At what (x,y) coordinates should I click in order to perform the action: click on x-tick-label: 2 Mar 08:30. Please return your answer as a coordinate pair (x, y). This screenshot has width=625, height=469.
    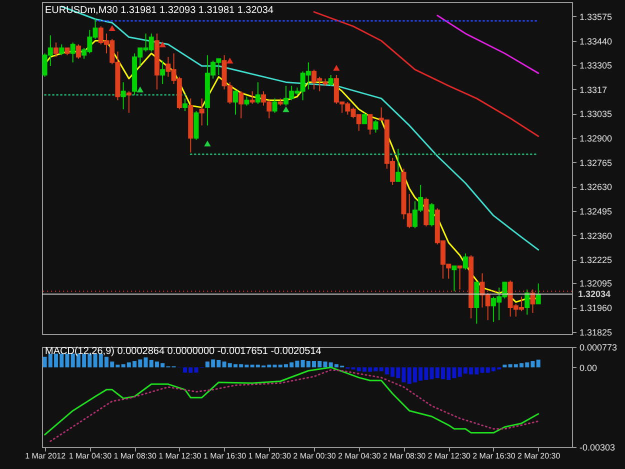
    Looking at the image, I should click on (404, 456).